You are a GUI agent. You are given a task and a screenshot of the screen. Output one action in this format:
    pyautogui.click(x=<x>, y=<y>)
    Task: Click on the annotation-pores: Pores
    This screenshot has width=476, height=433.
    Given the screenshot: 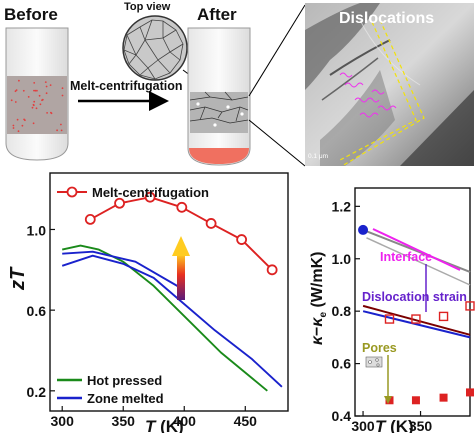 What is the action you would take?
    pyautogui.click(x=379, y=348)
    